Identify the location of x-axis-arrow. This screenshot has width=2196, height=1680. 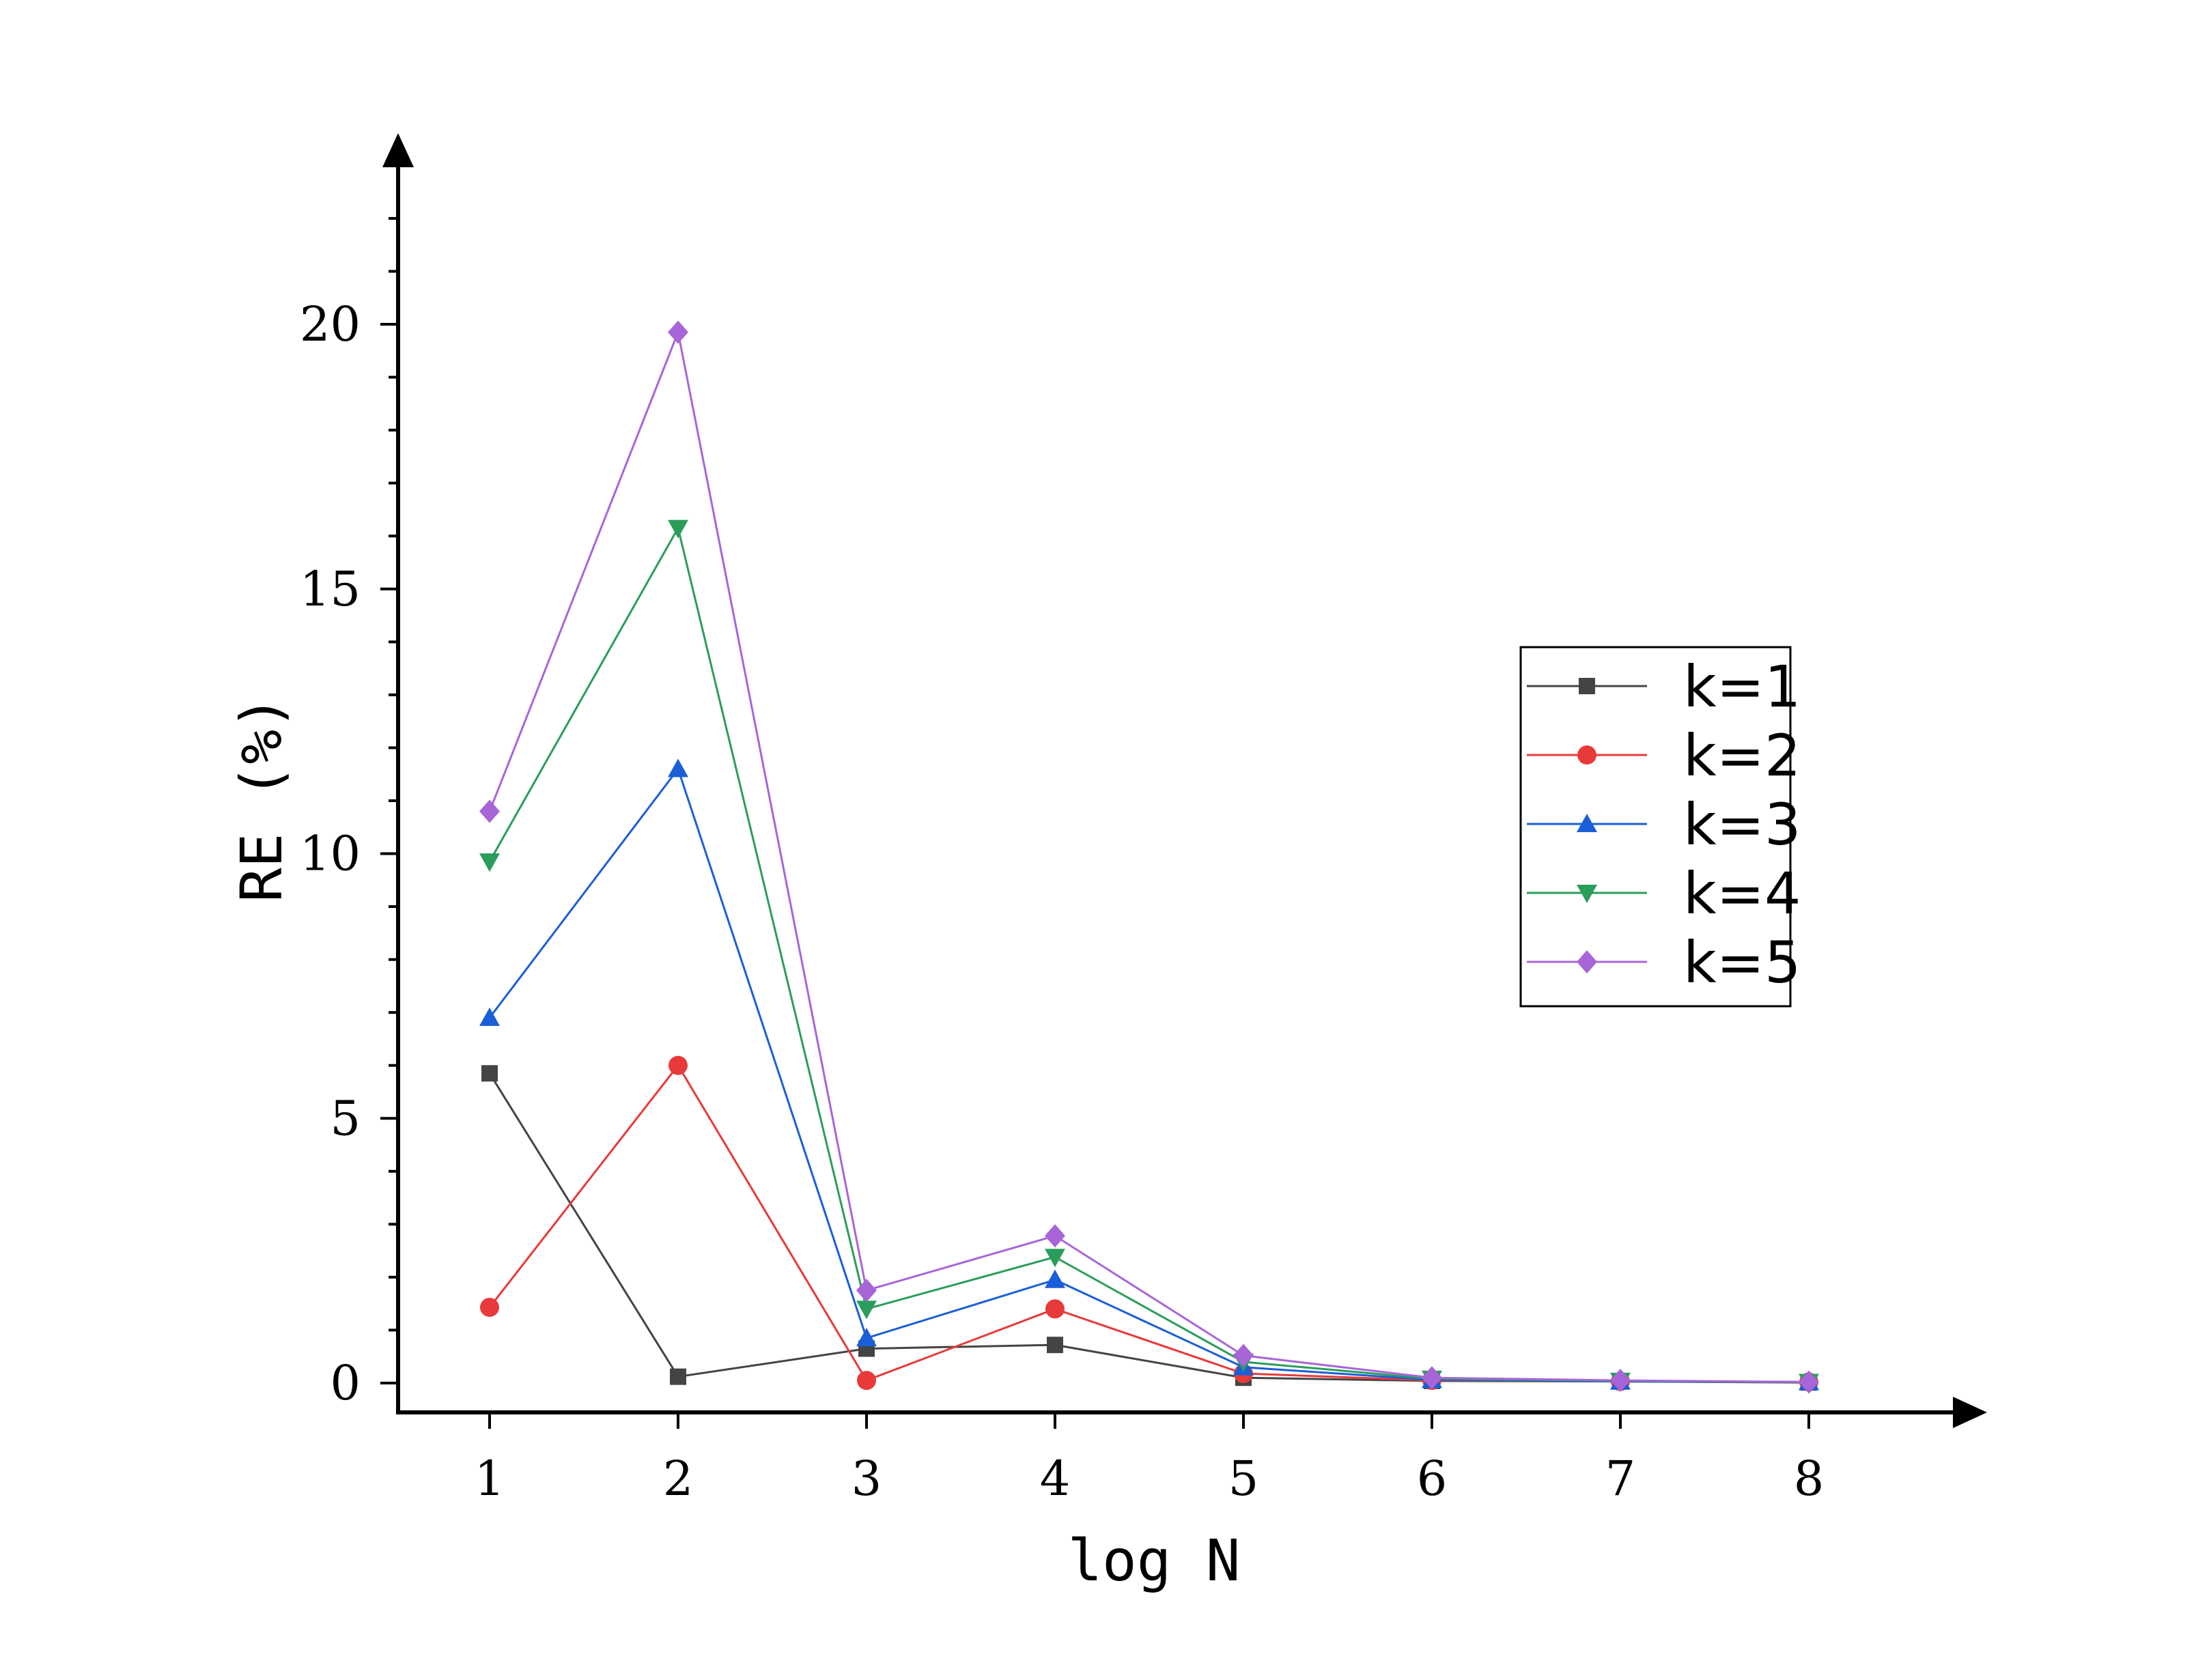
(1970, 1412).